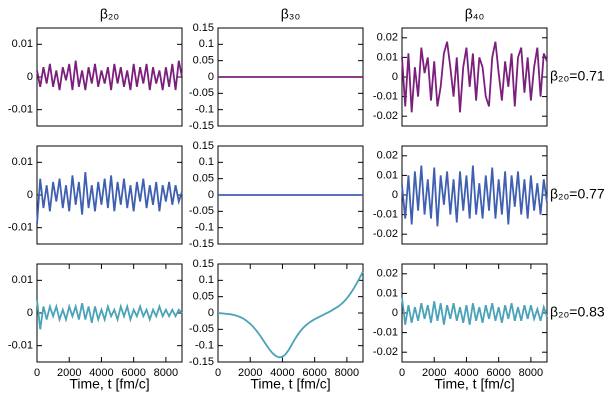  I want to click on column-title: β₃₀, so click(291, 14).